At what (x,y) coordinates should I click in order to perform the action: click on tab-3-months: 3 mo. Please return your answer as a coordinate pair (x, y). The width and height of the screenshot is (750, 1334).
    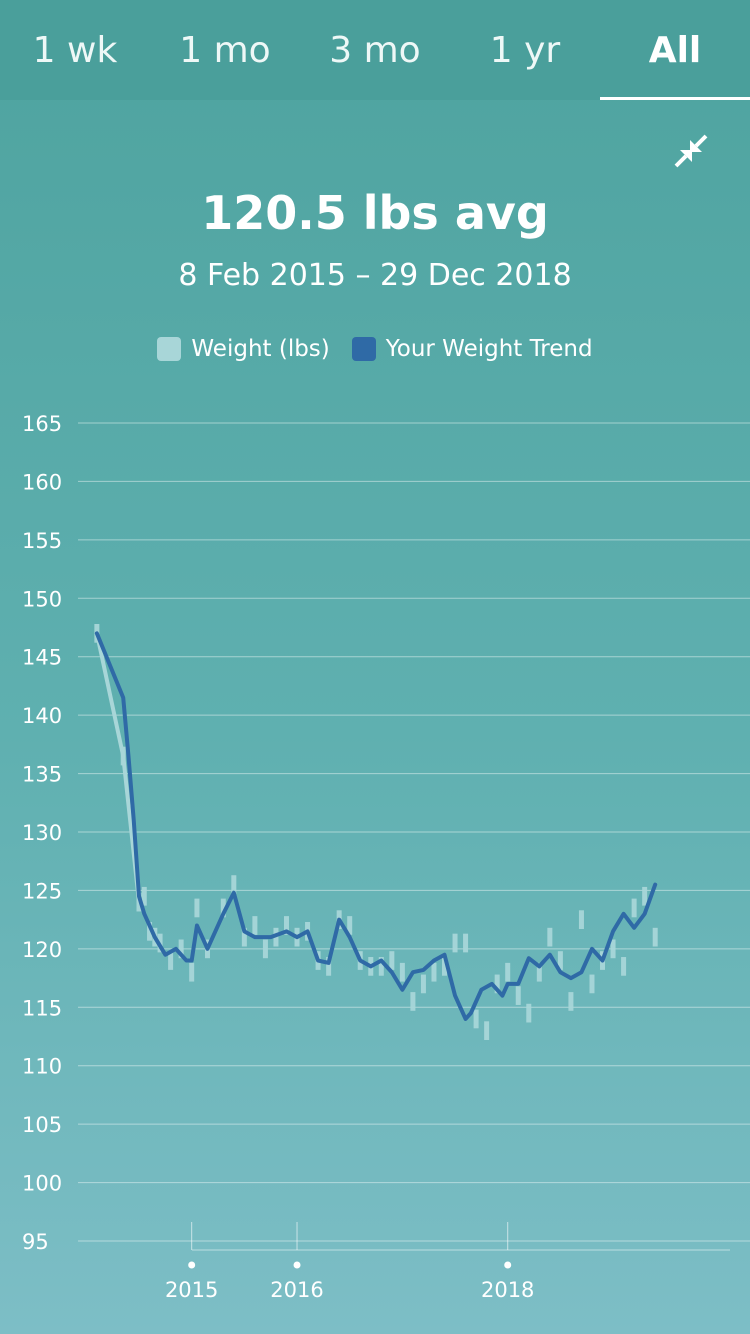
    Looking at the image, I should click on (375, 50).